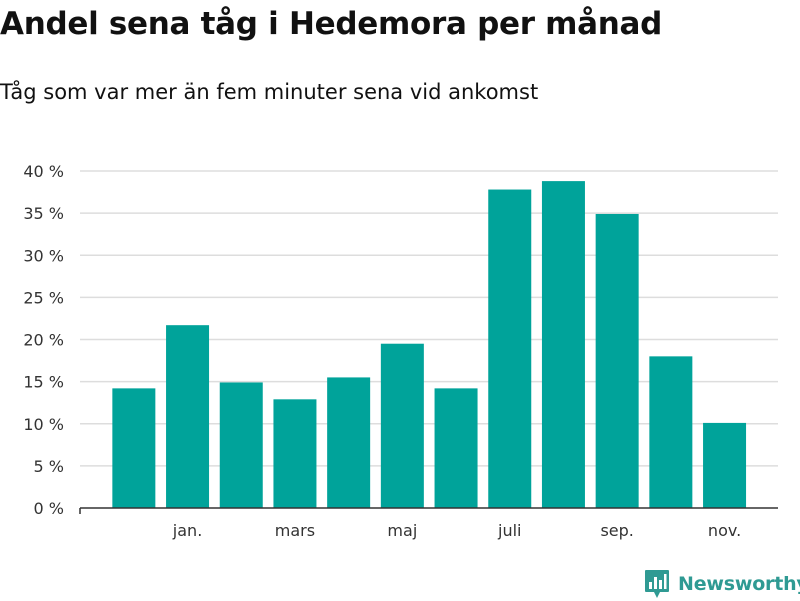 The width and height of the screenshot is (800, 601). Describe the element at coordinates (43, 255) in the screenshot. I see `y-tick-label: 30 %` at that location.